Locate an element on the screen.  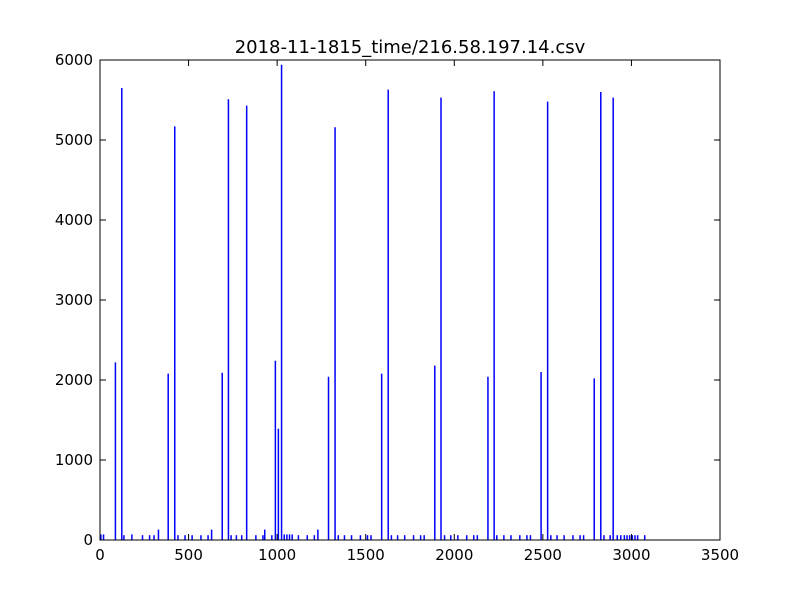
y-tick-label-1: 1000 is located at coordinates (74, 460).